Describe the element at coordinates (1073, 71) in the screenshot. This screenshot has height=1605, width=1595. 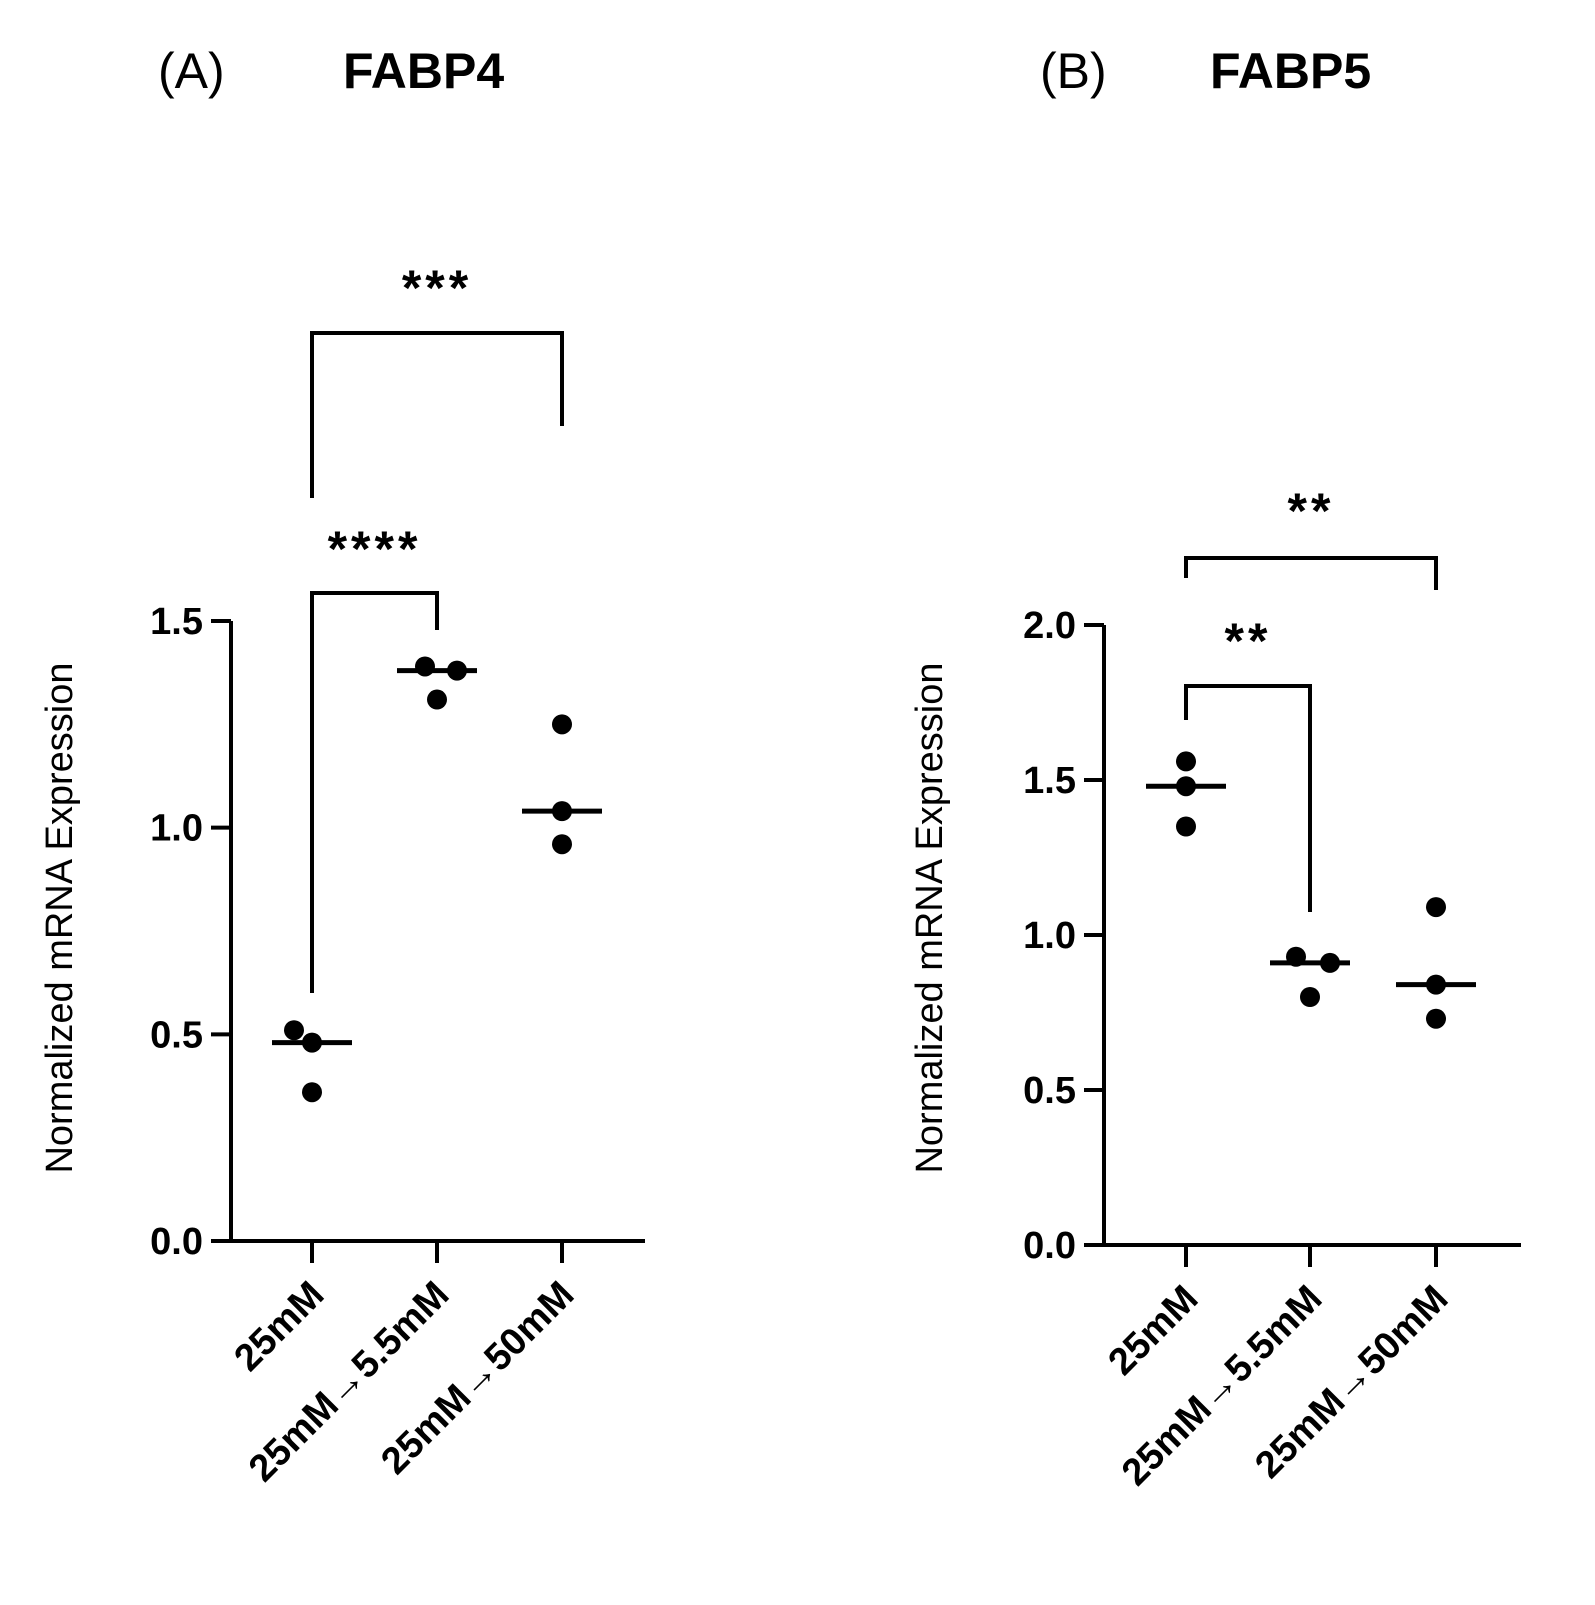
I see `panel-b-letter: (B)` at that location.